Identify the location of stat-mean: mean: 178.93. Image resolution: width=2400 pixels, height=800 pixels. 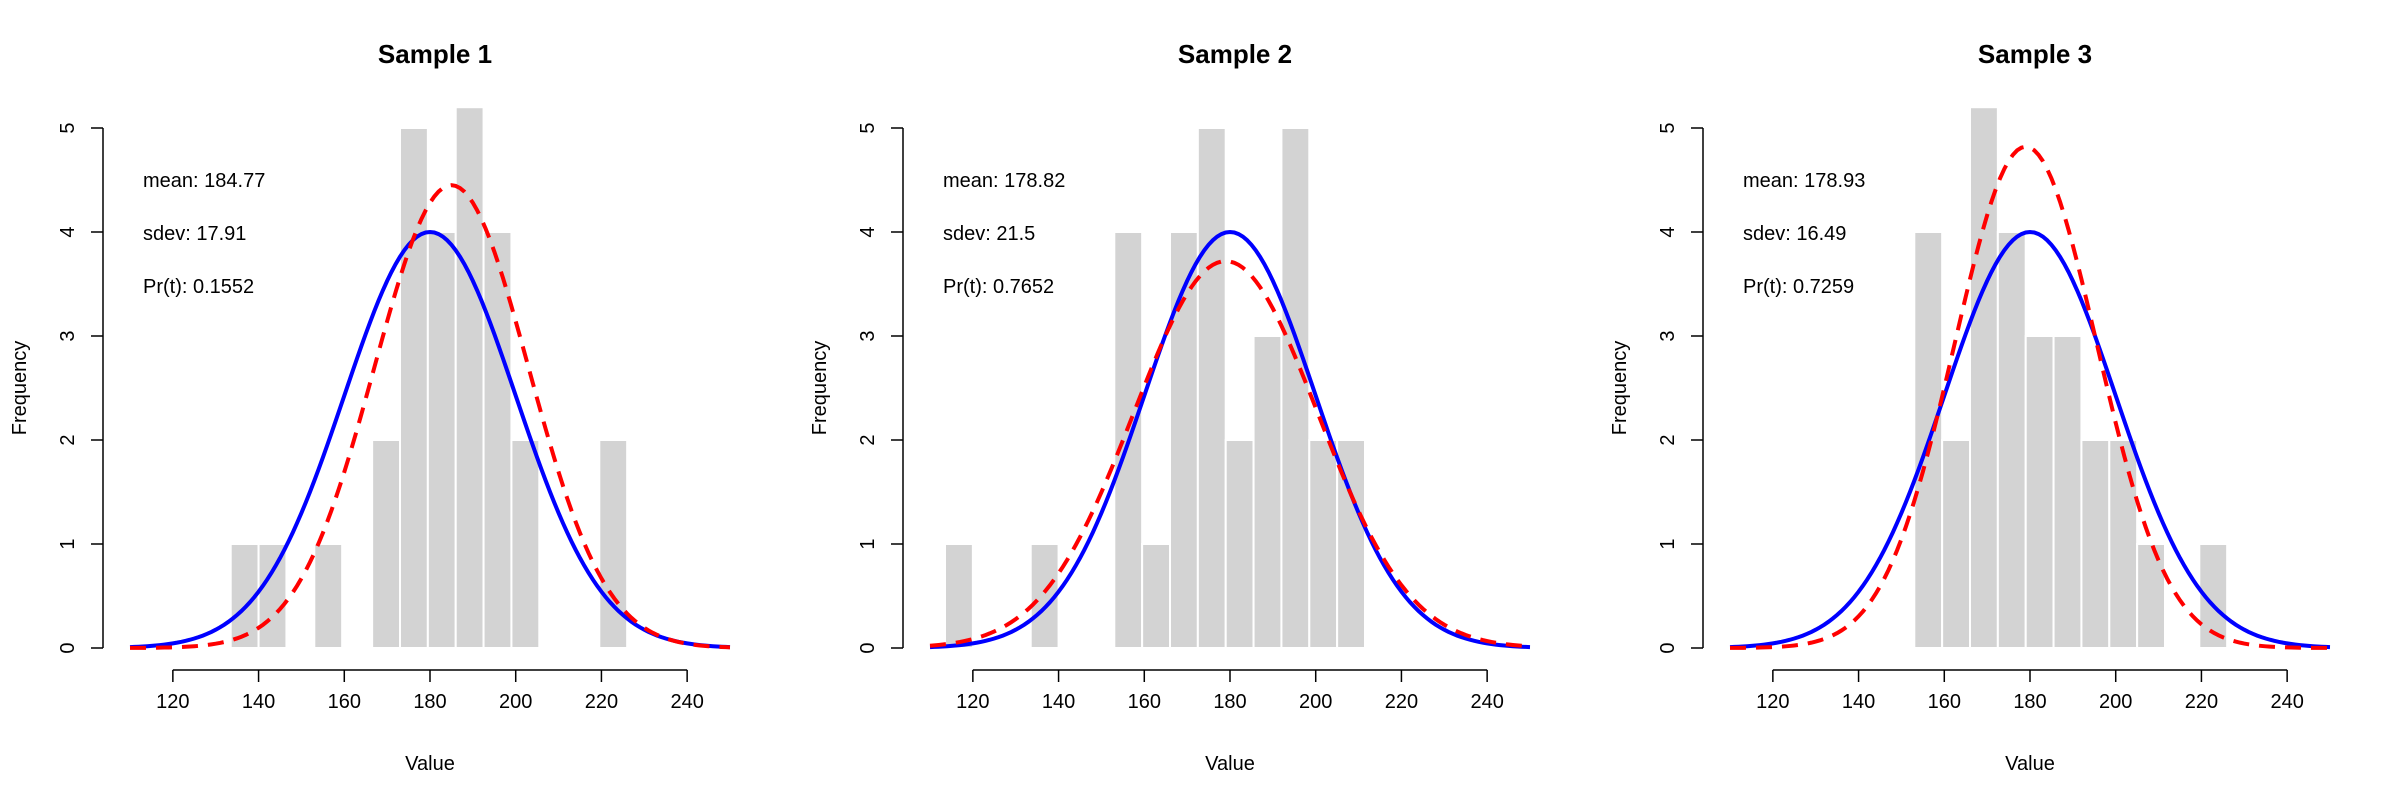
(1804, 181).